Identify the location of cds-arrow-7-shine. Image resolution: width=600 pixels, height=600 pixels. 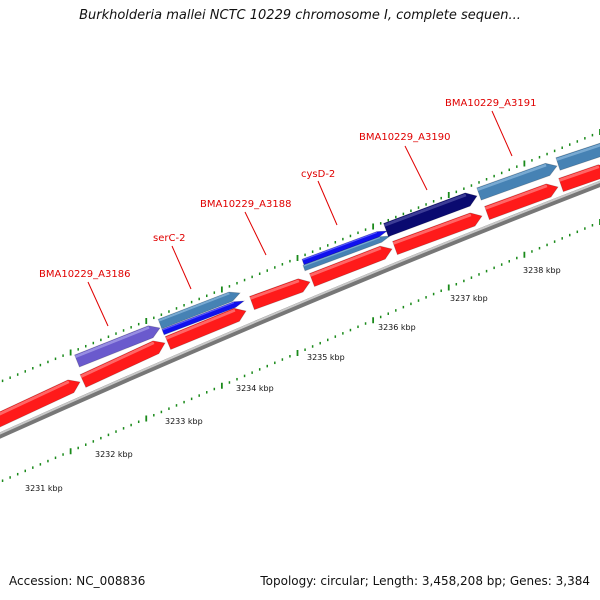
(516, 197).